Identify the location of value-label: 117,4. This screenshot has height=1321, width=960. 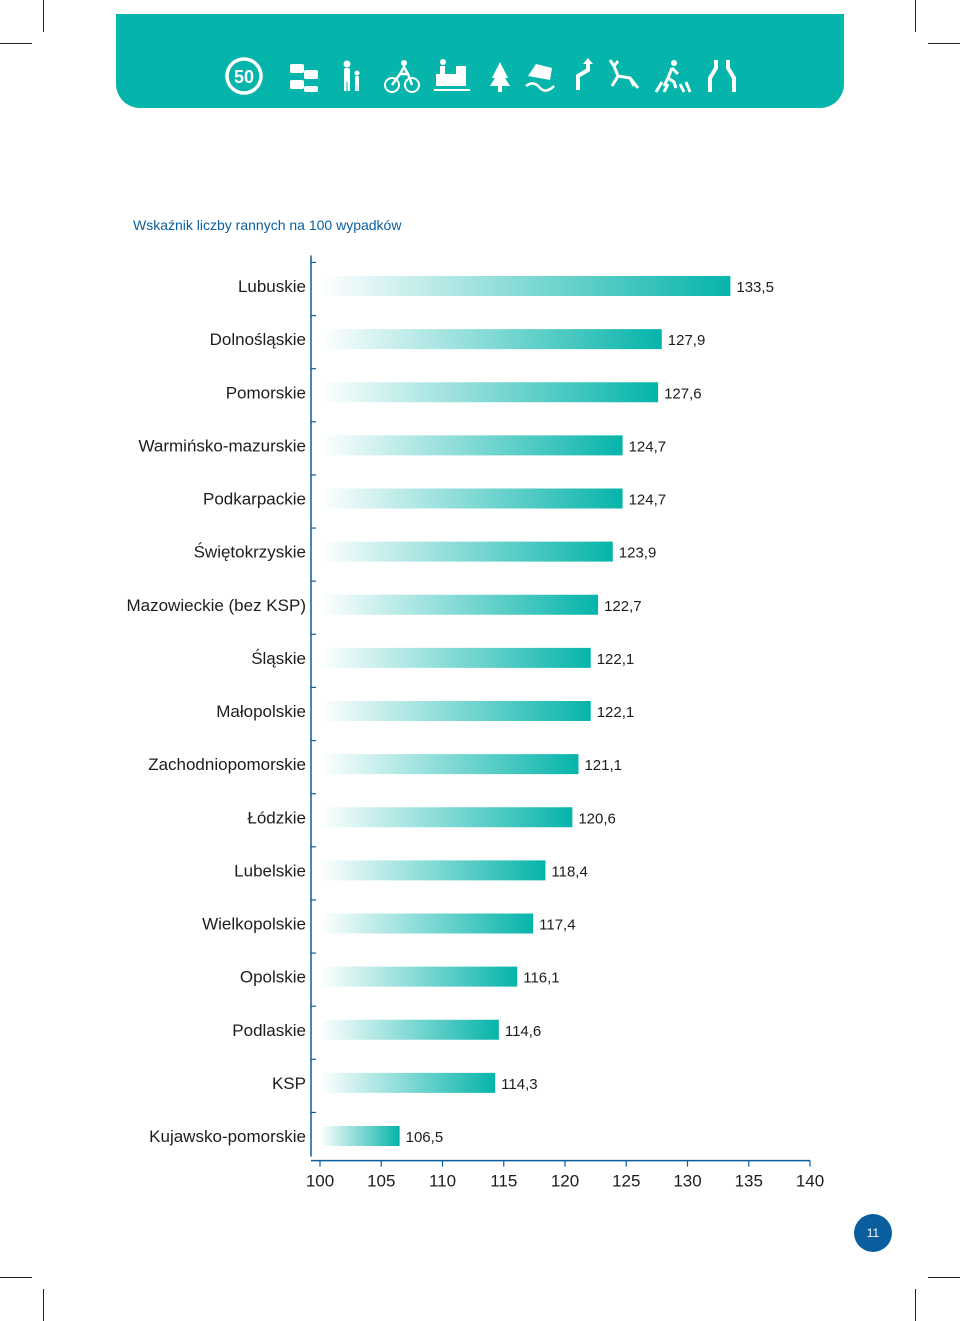
(557, 925).